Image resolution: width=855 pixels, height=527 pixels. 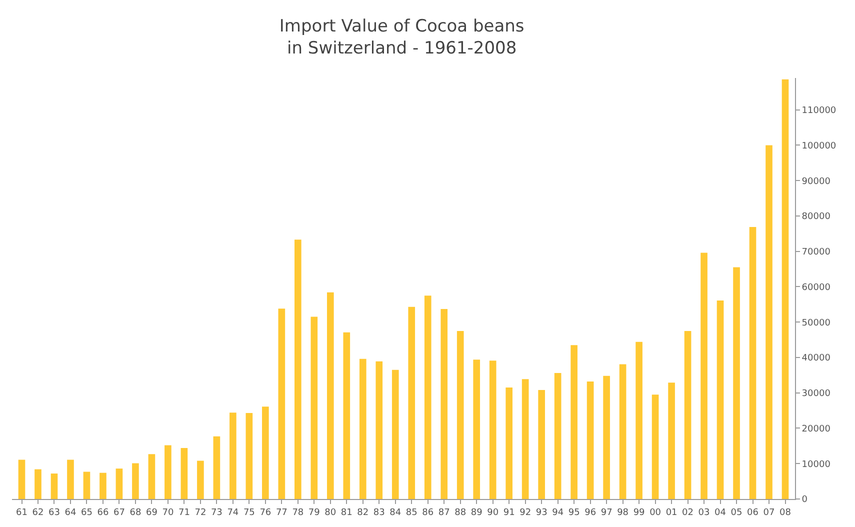 I want to click on x-tick-label: 78, so click(x=298, y=513).